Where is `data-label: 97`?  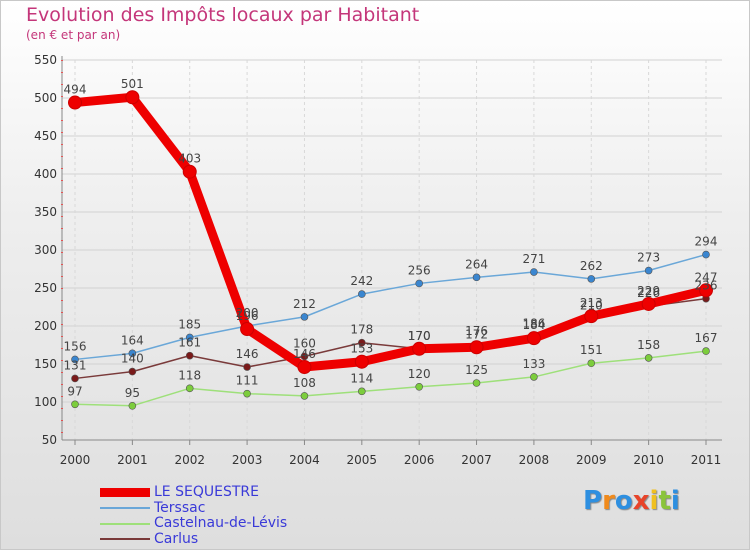
data-label: 97 is located at coordinates (74, 391).